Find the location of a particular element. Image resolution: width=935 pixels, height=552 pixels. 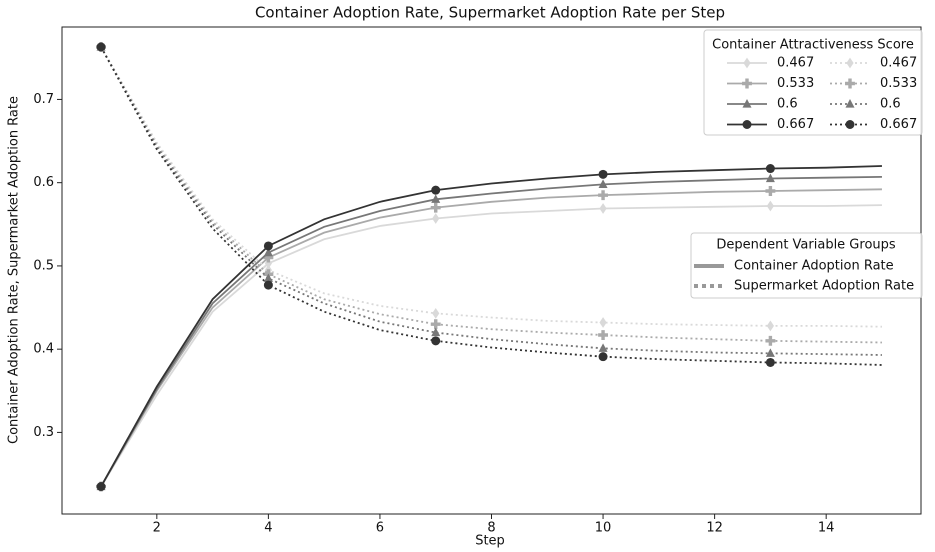

y-tick-label: 0.6 is located at coordinates (43, 182).